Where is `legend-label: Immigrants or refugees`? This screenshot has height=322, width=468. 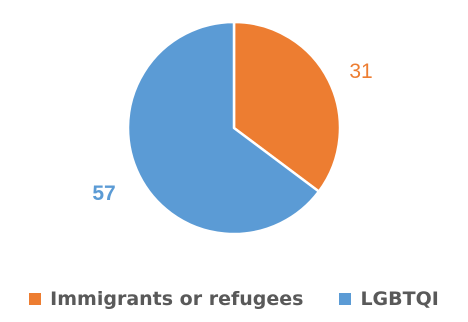 legend-label: Immigrants or refugees is located at coordinates (177, 299).